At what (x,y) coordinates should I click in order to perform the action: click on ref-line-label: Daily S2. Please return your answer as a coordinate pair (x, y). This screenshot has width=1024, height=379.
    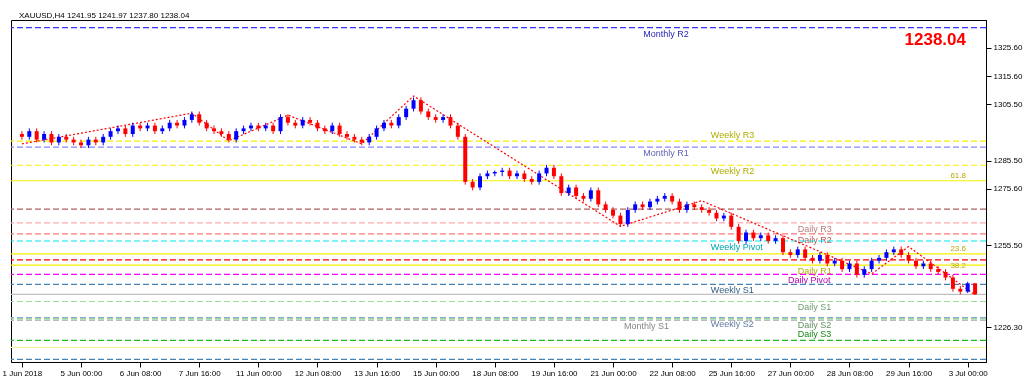
    Looking at the image, I should click on (814, 324).